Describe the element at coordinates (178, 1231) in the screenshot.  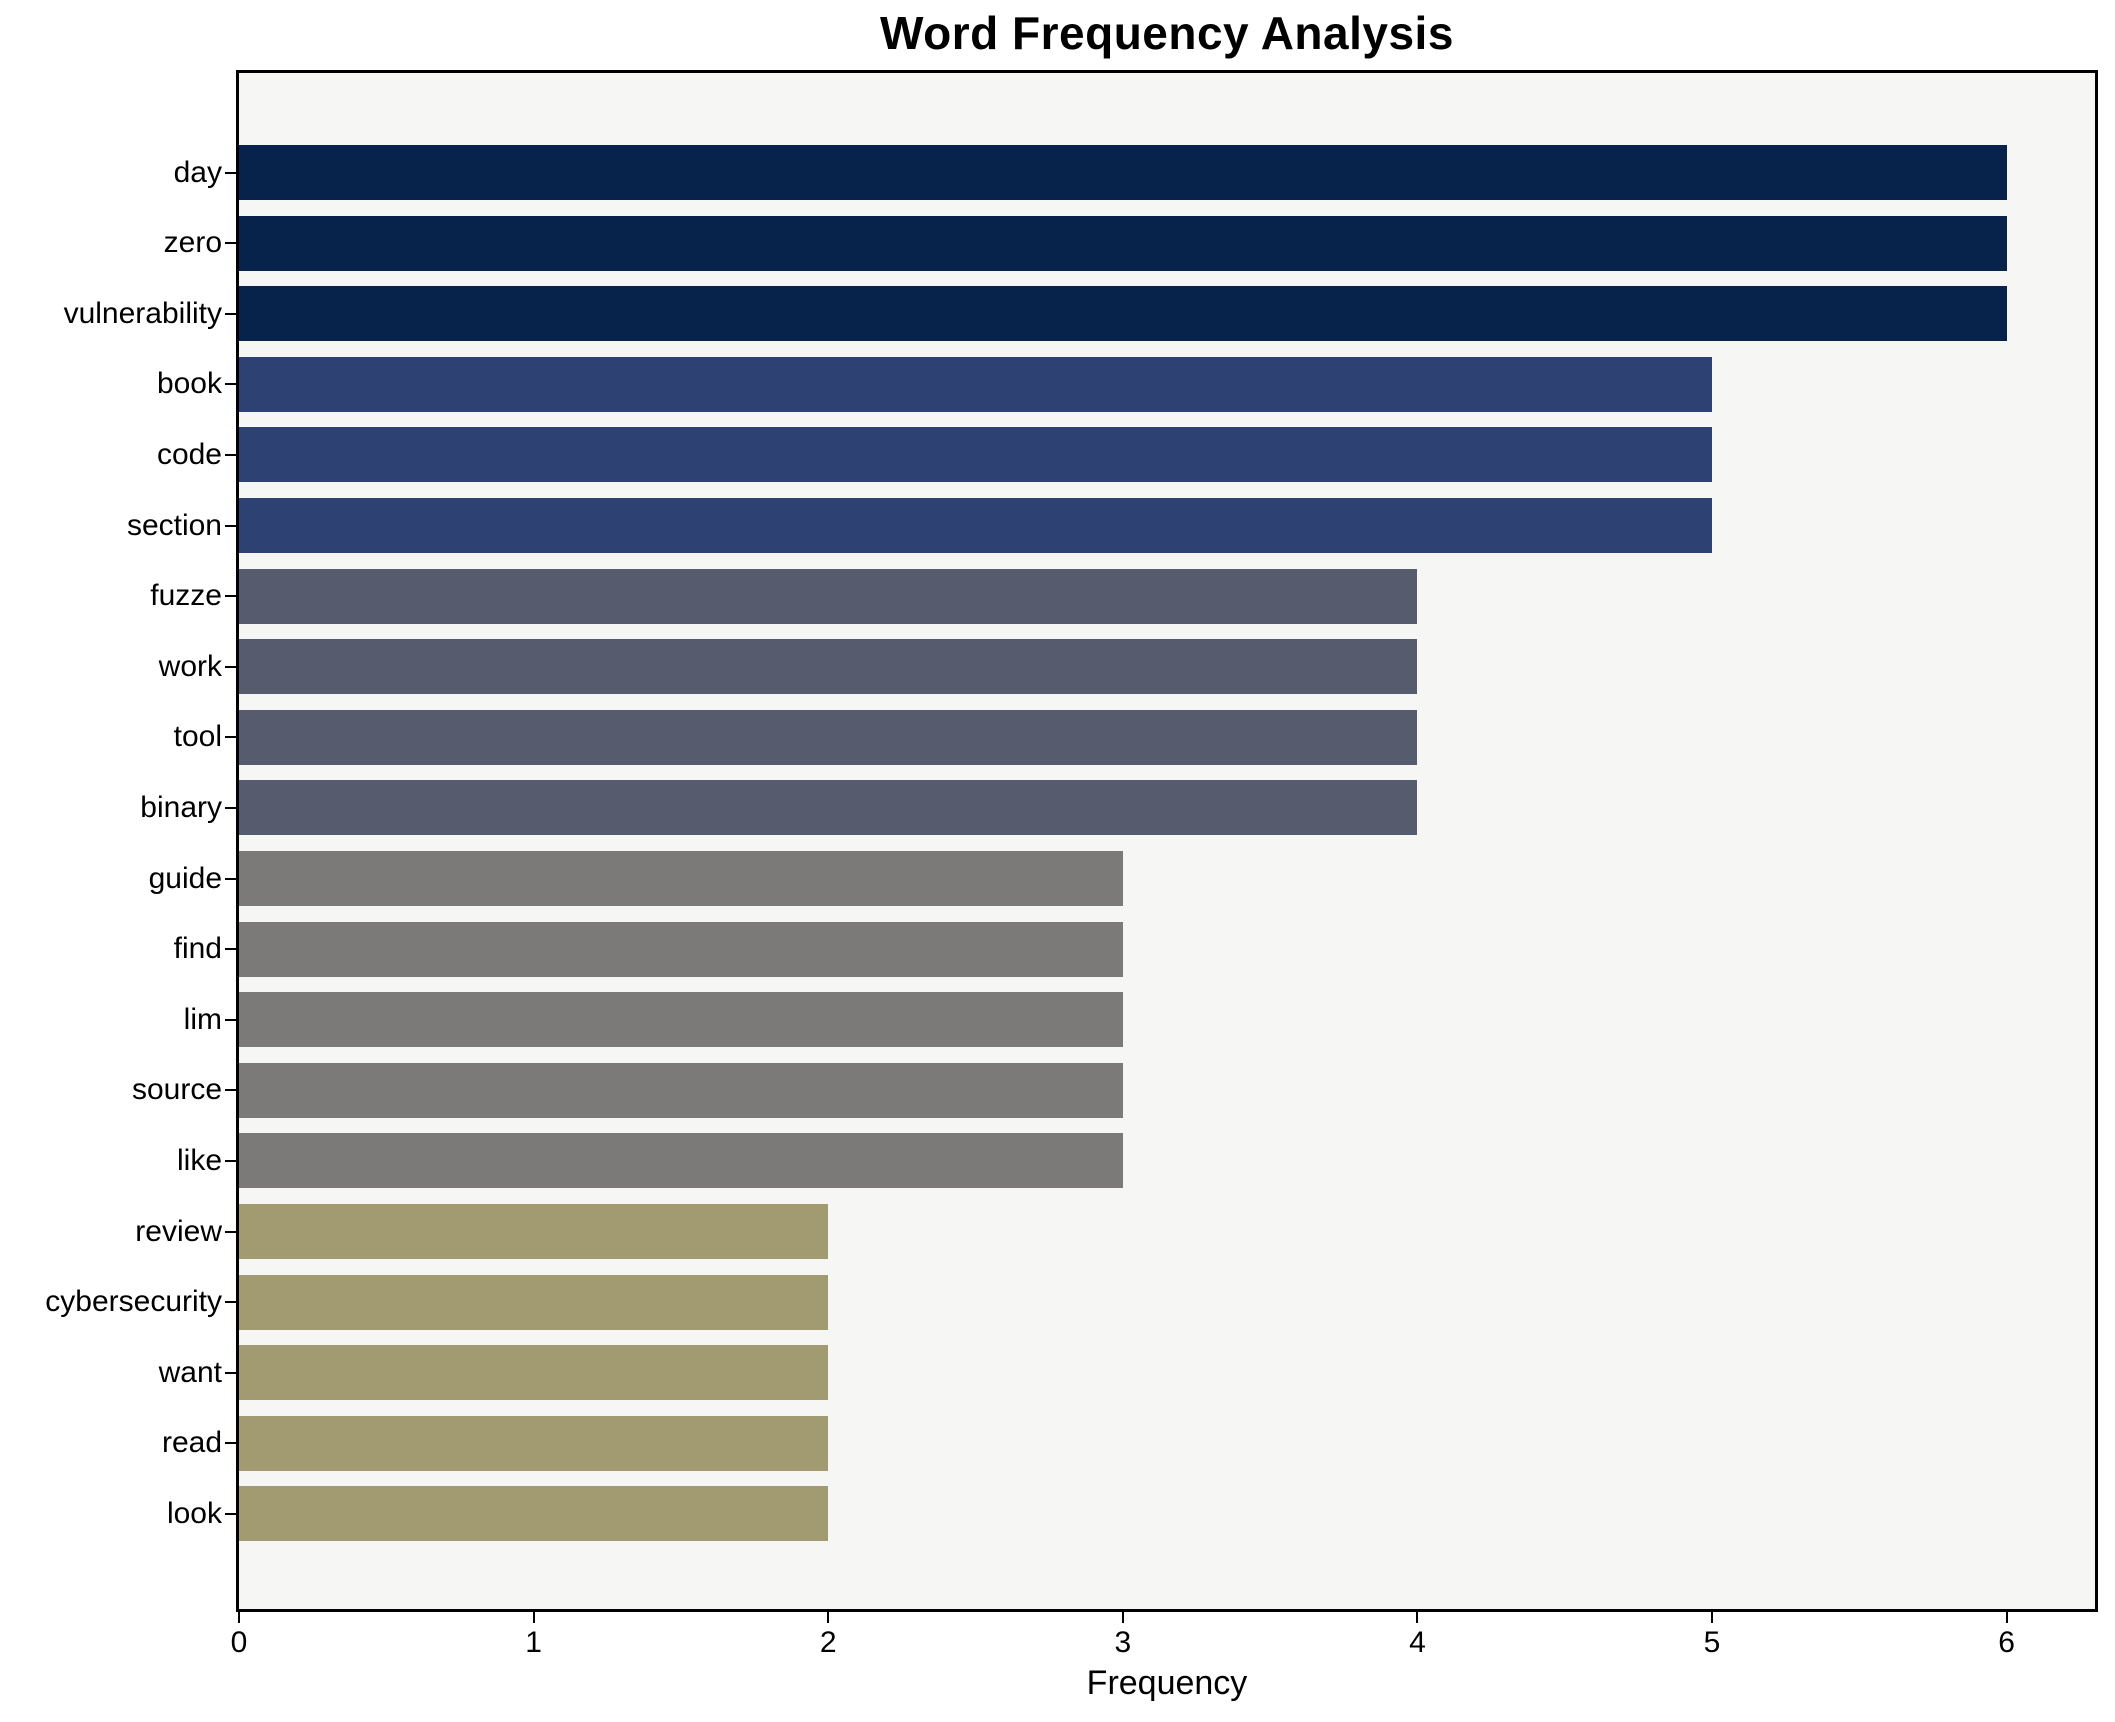
I see `y-tick-label-review: review` at that location.